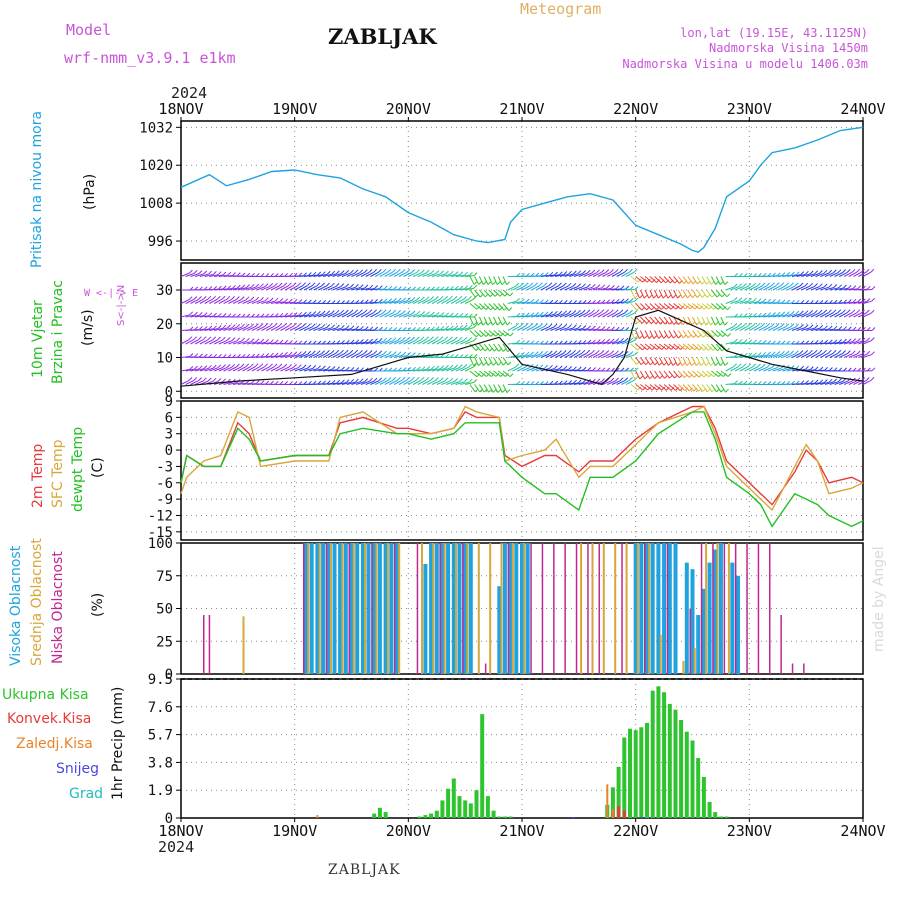 The height and width of the screenshot is (900, 900). What do you see at coordinates (487, 807) in the screenshot?
I see `precip-total-bar` at bounding box center [487, 807].